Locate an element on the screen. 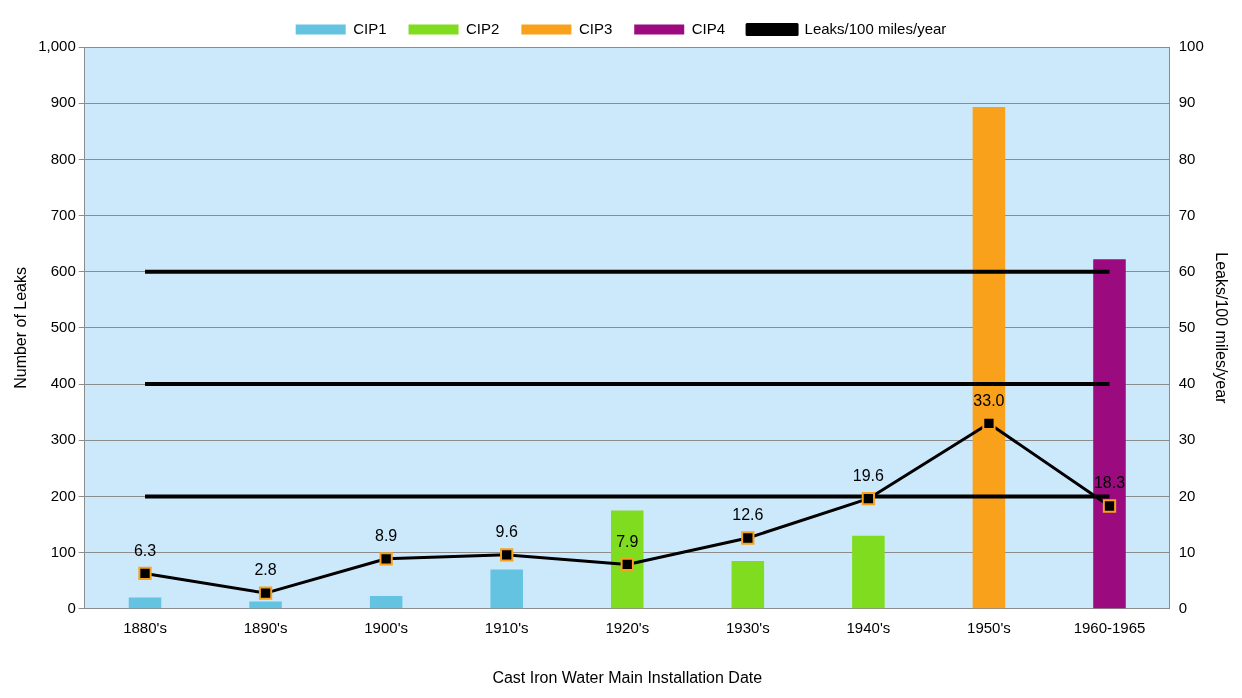  y-tick-label: 100 is located at coordinates (63, 551).